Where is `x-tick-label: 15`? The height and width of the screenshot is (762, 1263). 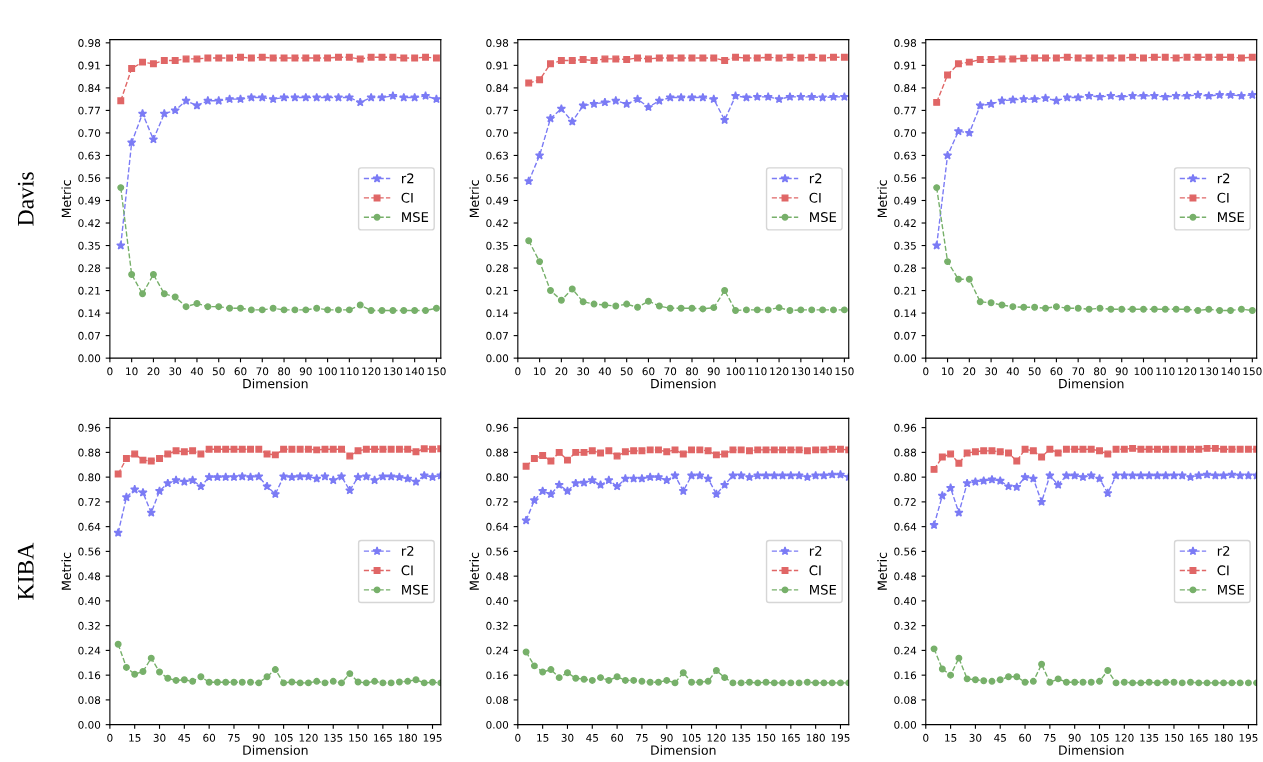 x-tick-label: 15 is located at coordinates (135, 738).